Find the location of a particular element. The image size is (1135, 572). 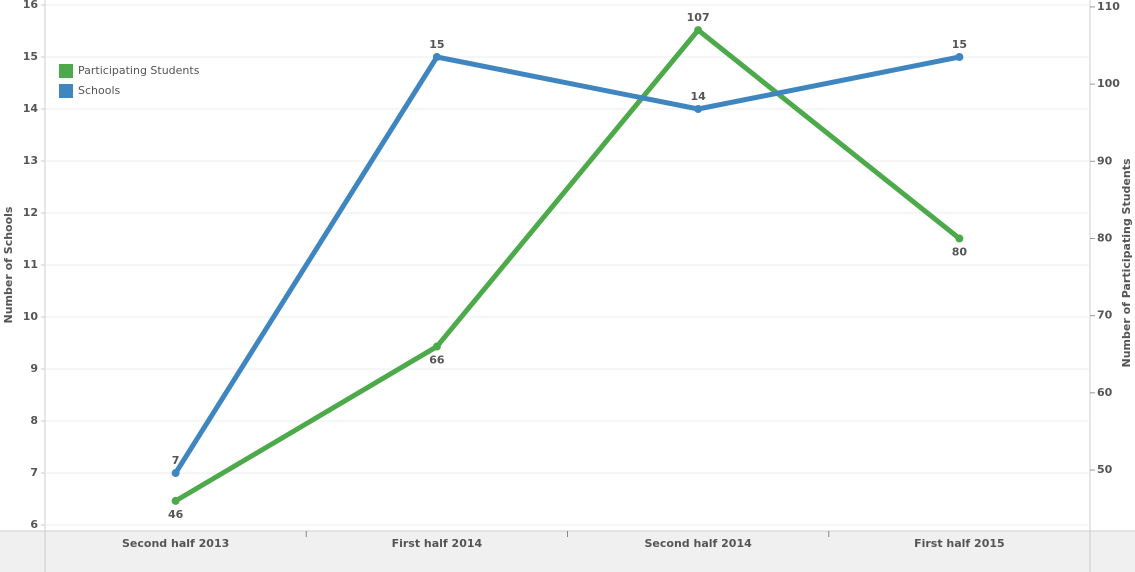

data-label: 66 is located at coordinates (437, 360).